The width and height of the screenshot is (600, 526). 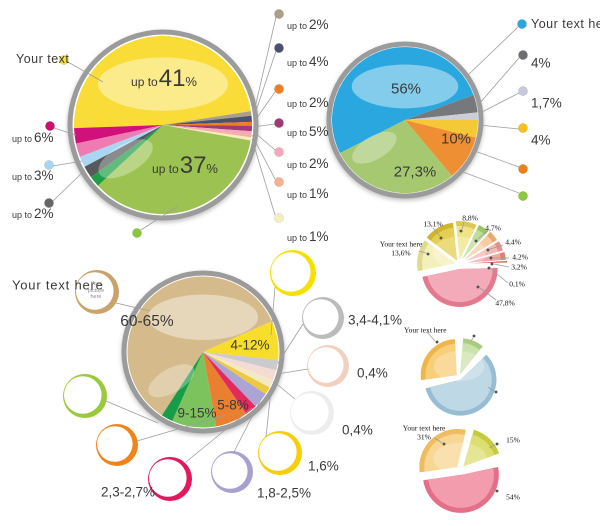 I want to click on pie2-callout-1-7pct: 1,7%, so click(x=546, y=103).